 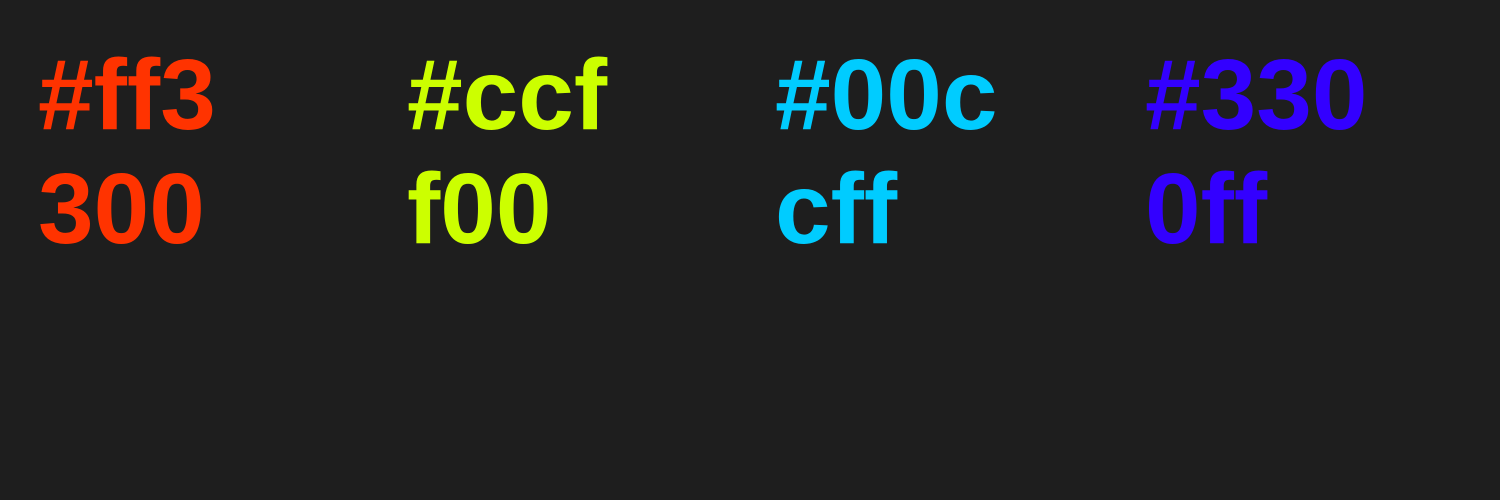 I want to click on hex-code-line-1: #00c, so click(x=886, y=95).